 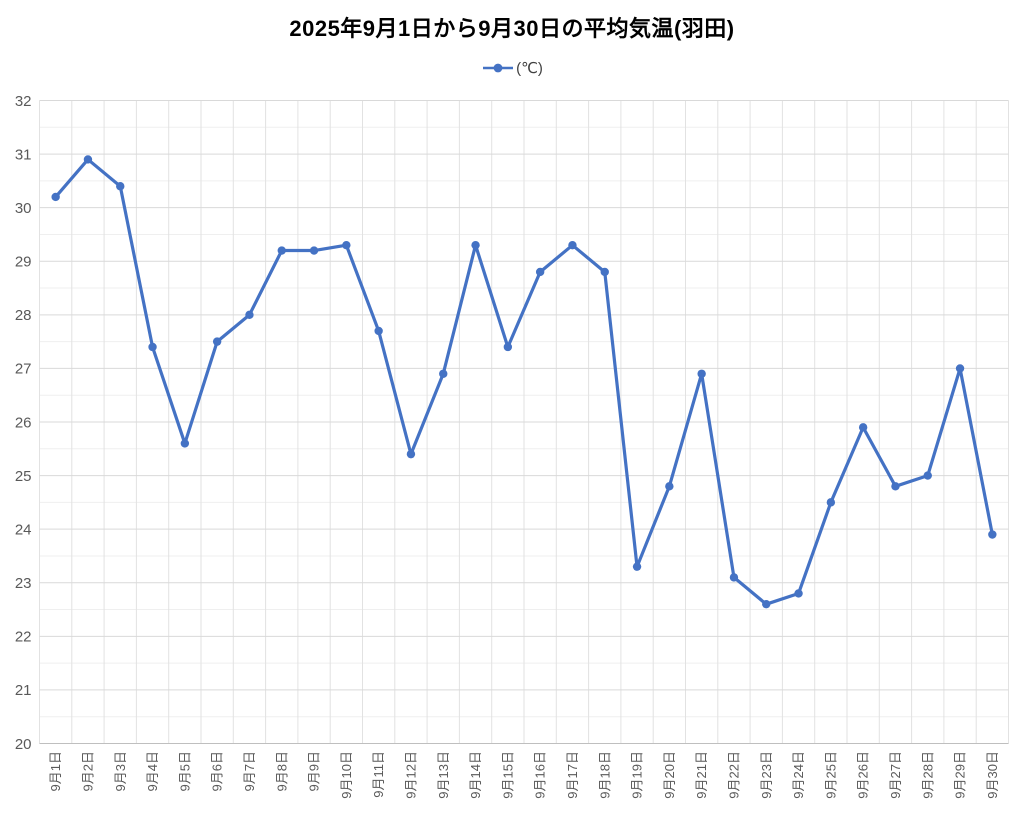 What do you see at coordinates (411, 775) in the screenshot?
I see `x-axis-tick-label: 9月12日` at bounding box center [411, 775].